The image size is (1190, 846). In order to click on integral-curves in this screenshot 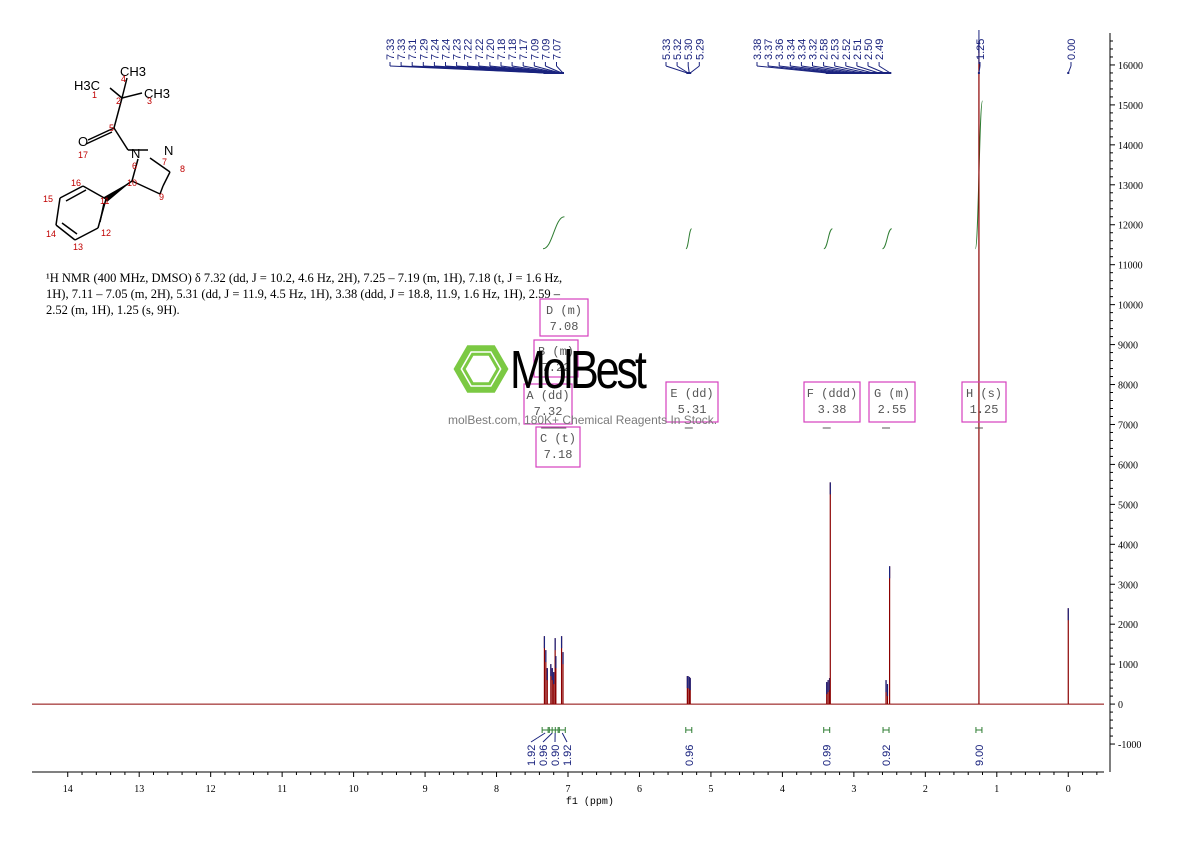, I will do `click(763, 175)`.